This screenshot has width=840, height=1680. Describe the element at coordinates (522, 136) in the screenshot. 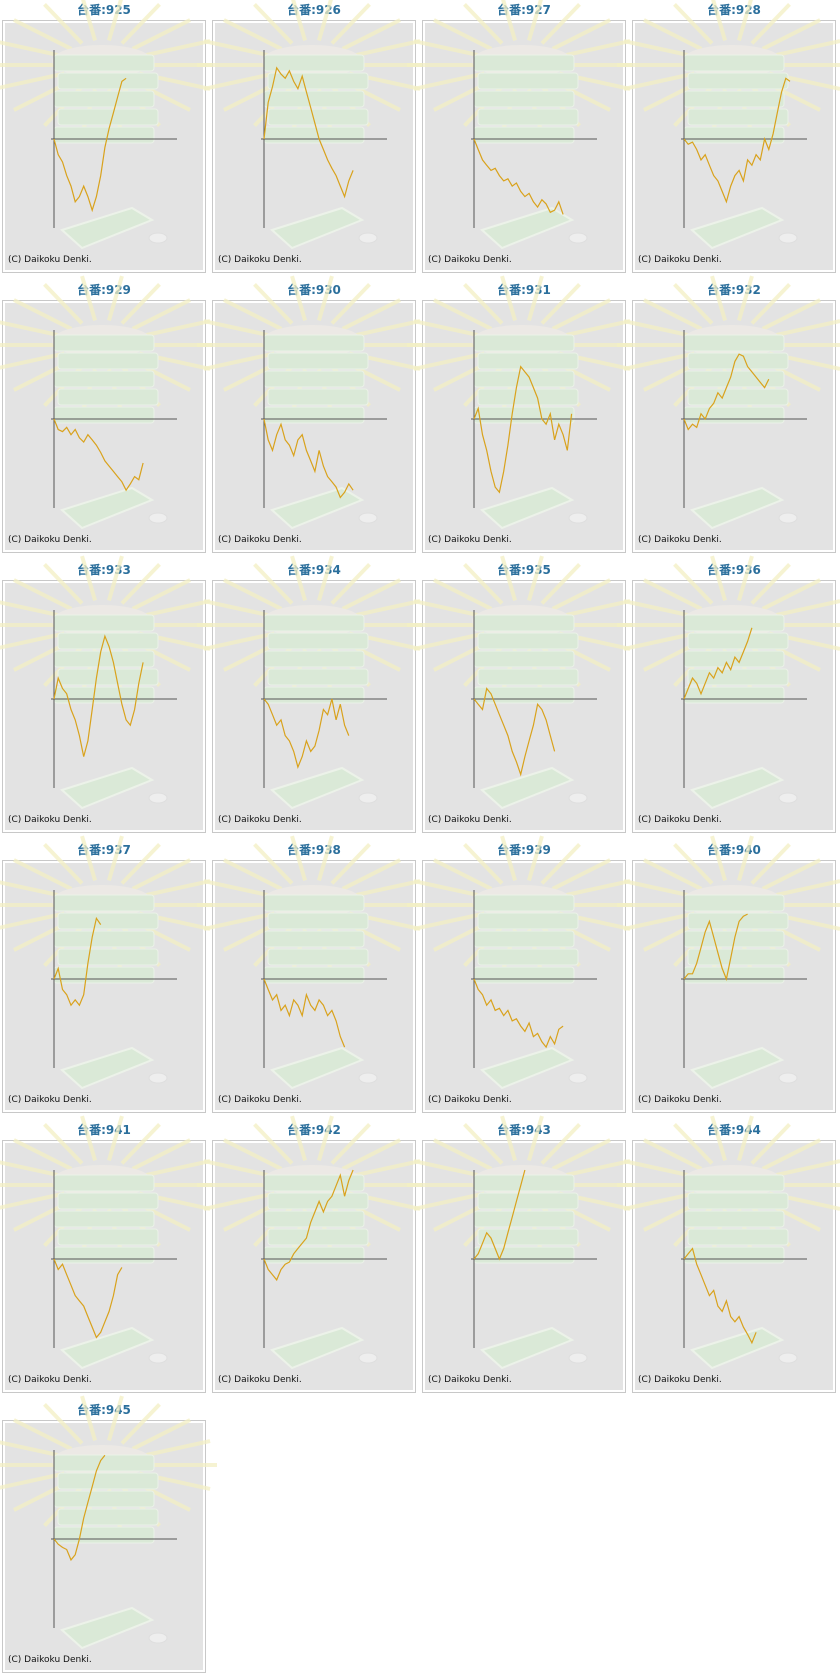

I see `chart-panel: 台番:927(C) Daikoku Denki.` at that location.